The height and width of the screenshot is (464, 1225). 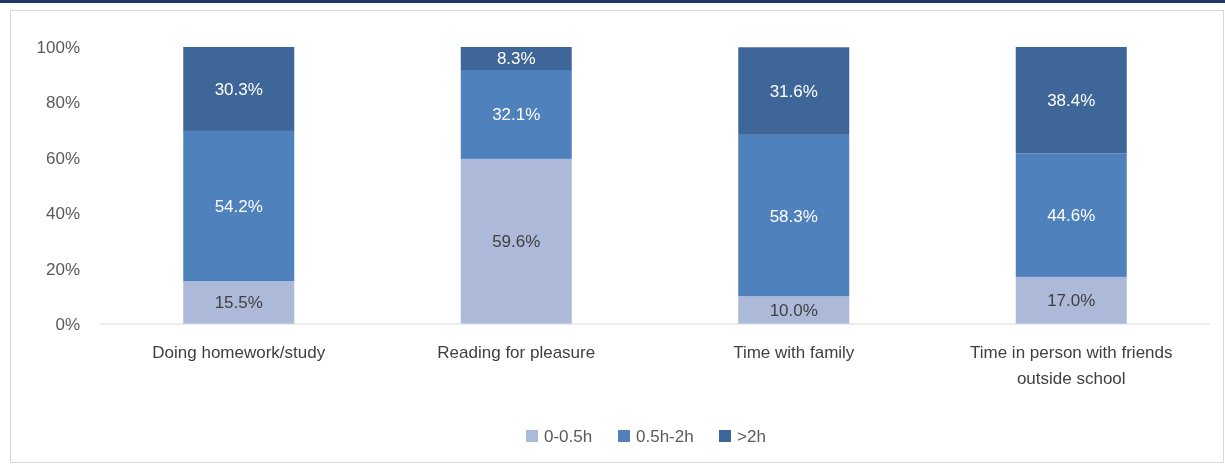 I want to click on y-tick-label: 100%, so click(x=58, y=47).